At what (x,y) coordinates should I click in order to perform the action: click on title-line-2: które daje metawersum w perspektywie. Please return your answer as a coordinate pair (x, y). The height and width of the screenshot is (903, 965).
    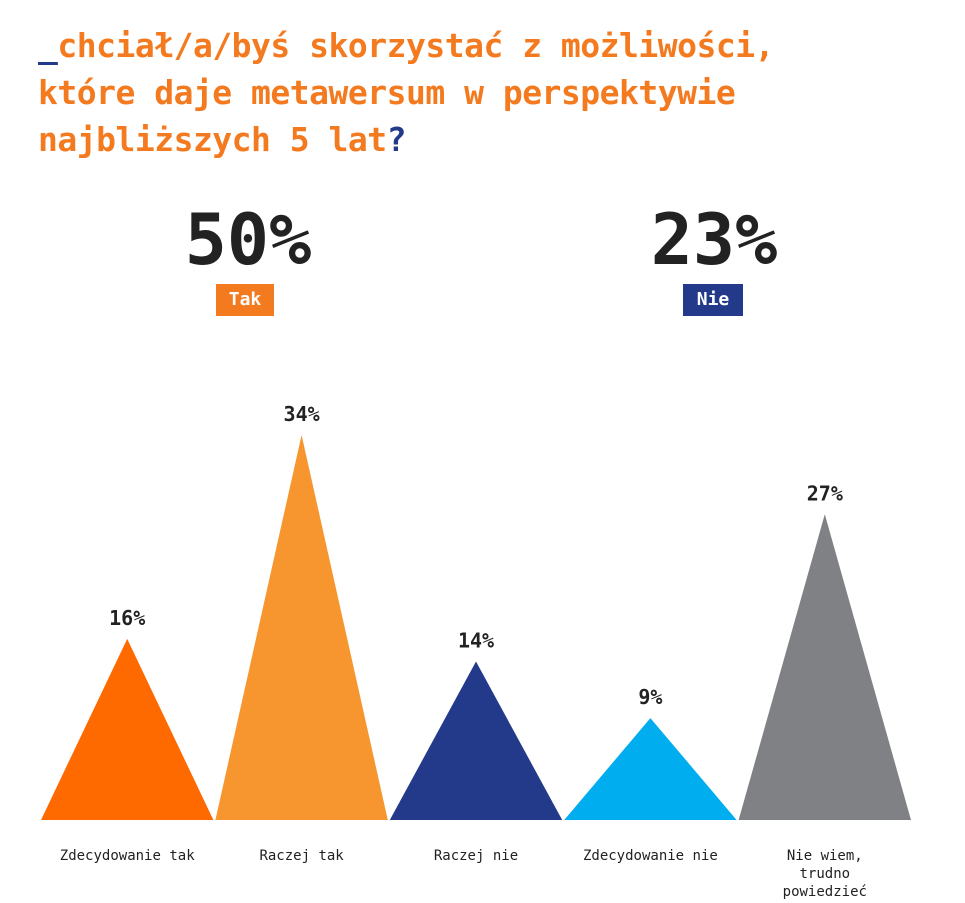
    Looking at the image, I should click on (387, 92).